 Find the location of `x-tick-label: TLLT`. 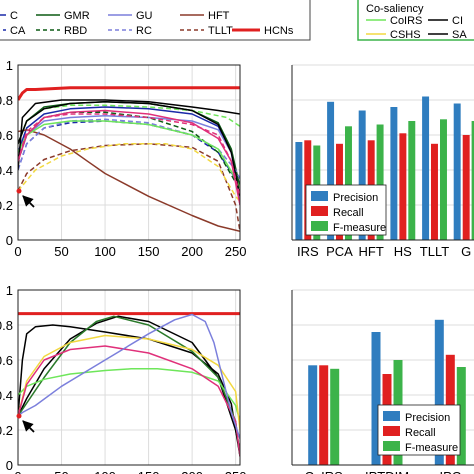

x-tick-label: TLLT is located at coordinates (434, 251).